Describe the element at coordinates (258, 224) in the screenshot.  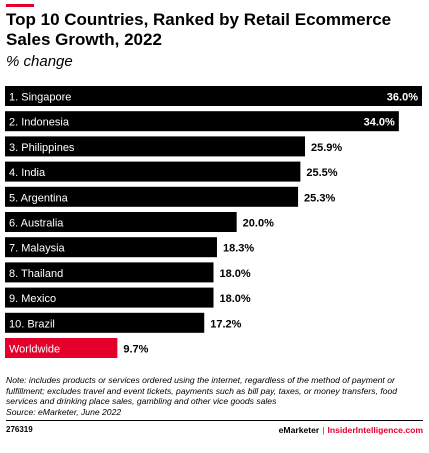
I see `value-label: 20.0%` at that location.